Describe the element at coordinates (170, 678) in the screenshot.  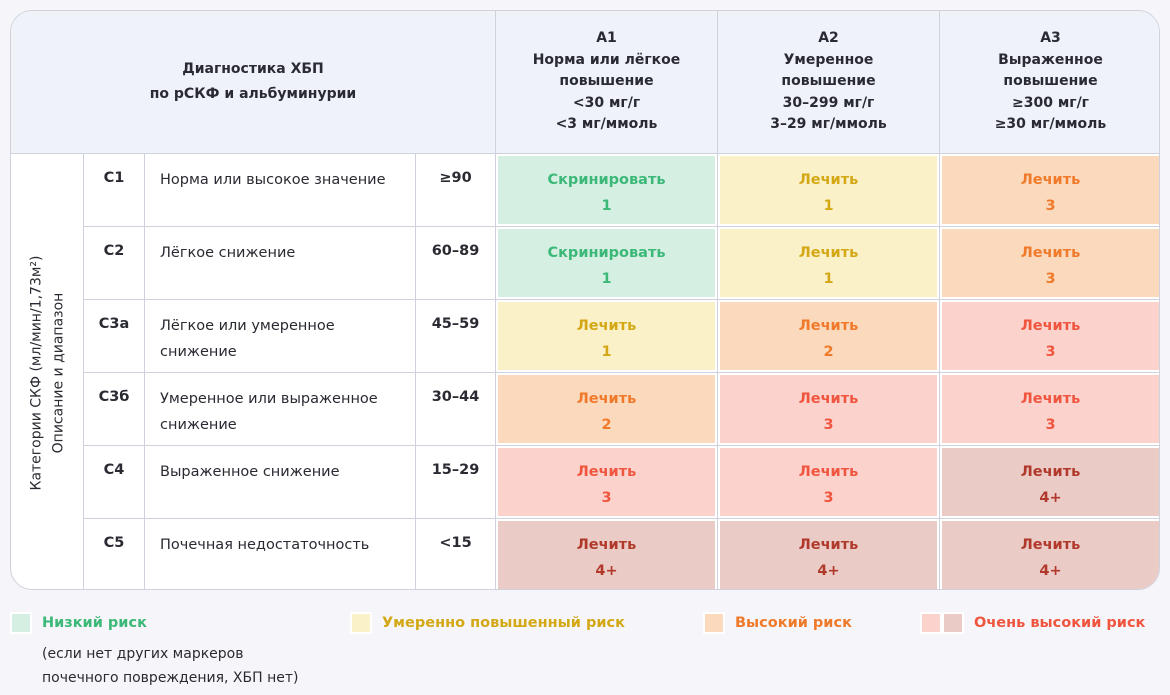
I see `note-line: почечного повреждения, ХБП нет)` at that location.